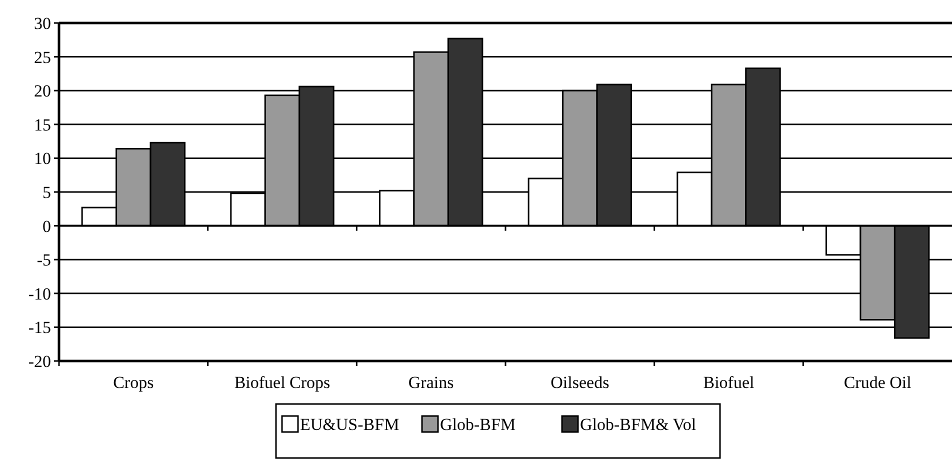 The height and width of the screenshot is (462, 952). Describe the element at coordinates (39, 361) in the screenshot. I see `y-tick-label: -20` at that location.